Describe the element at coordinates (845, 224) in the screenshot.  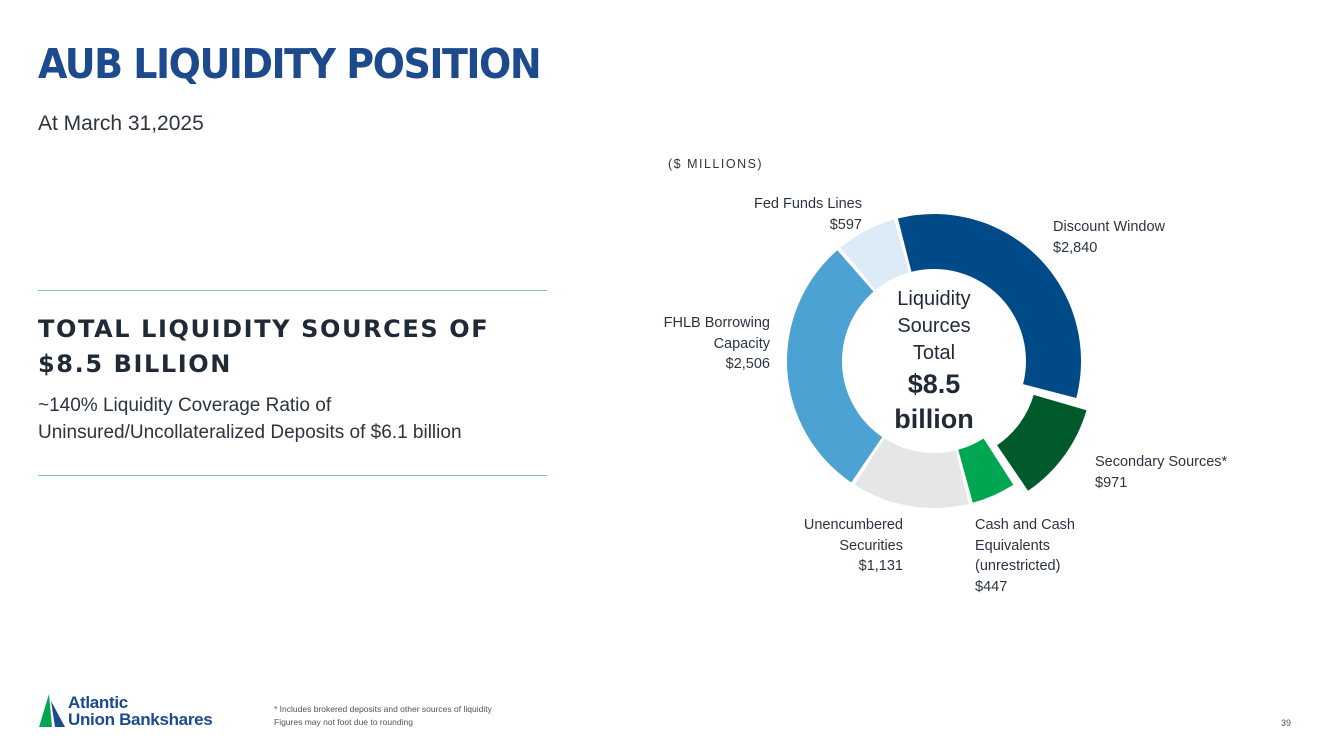
I see `slice-value: $597` at that location.